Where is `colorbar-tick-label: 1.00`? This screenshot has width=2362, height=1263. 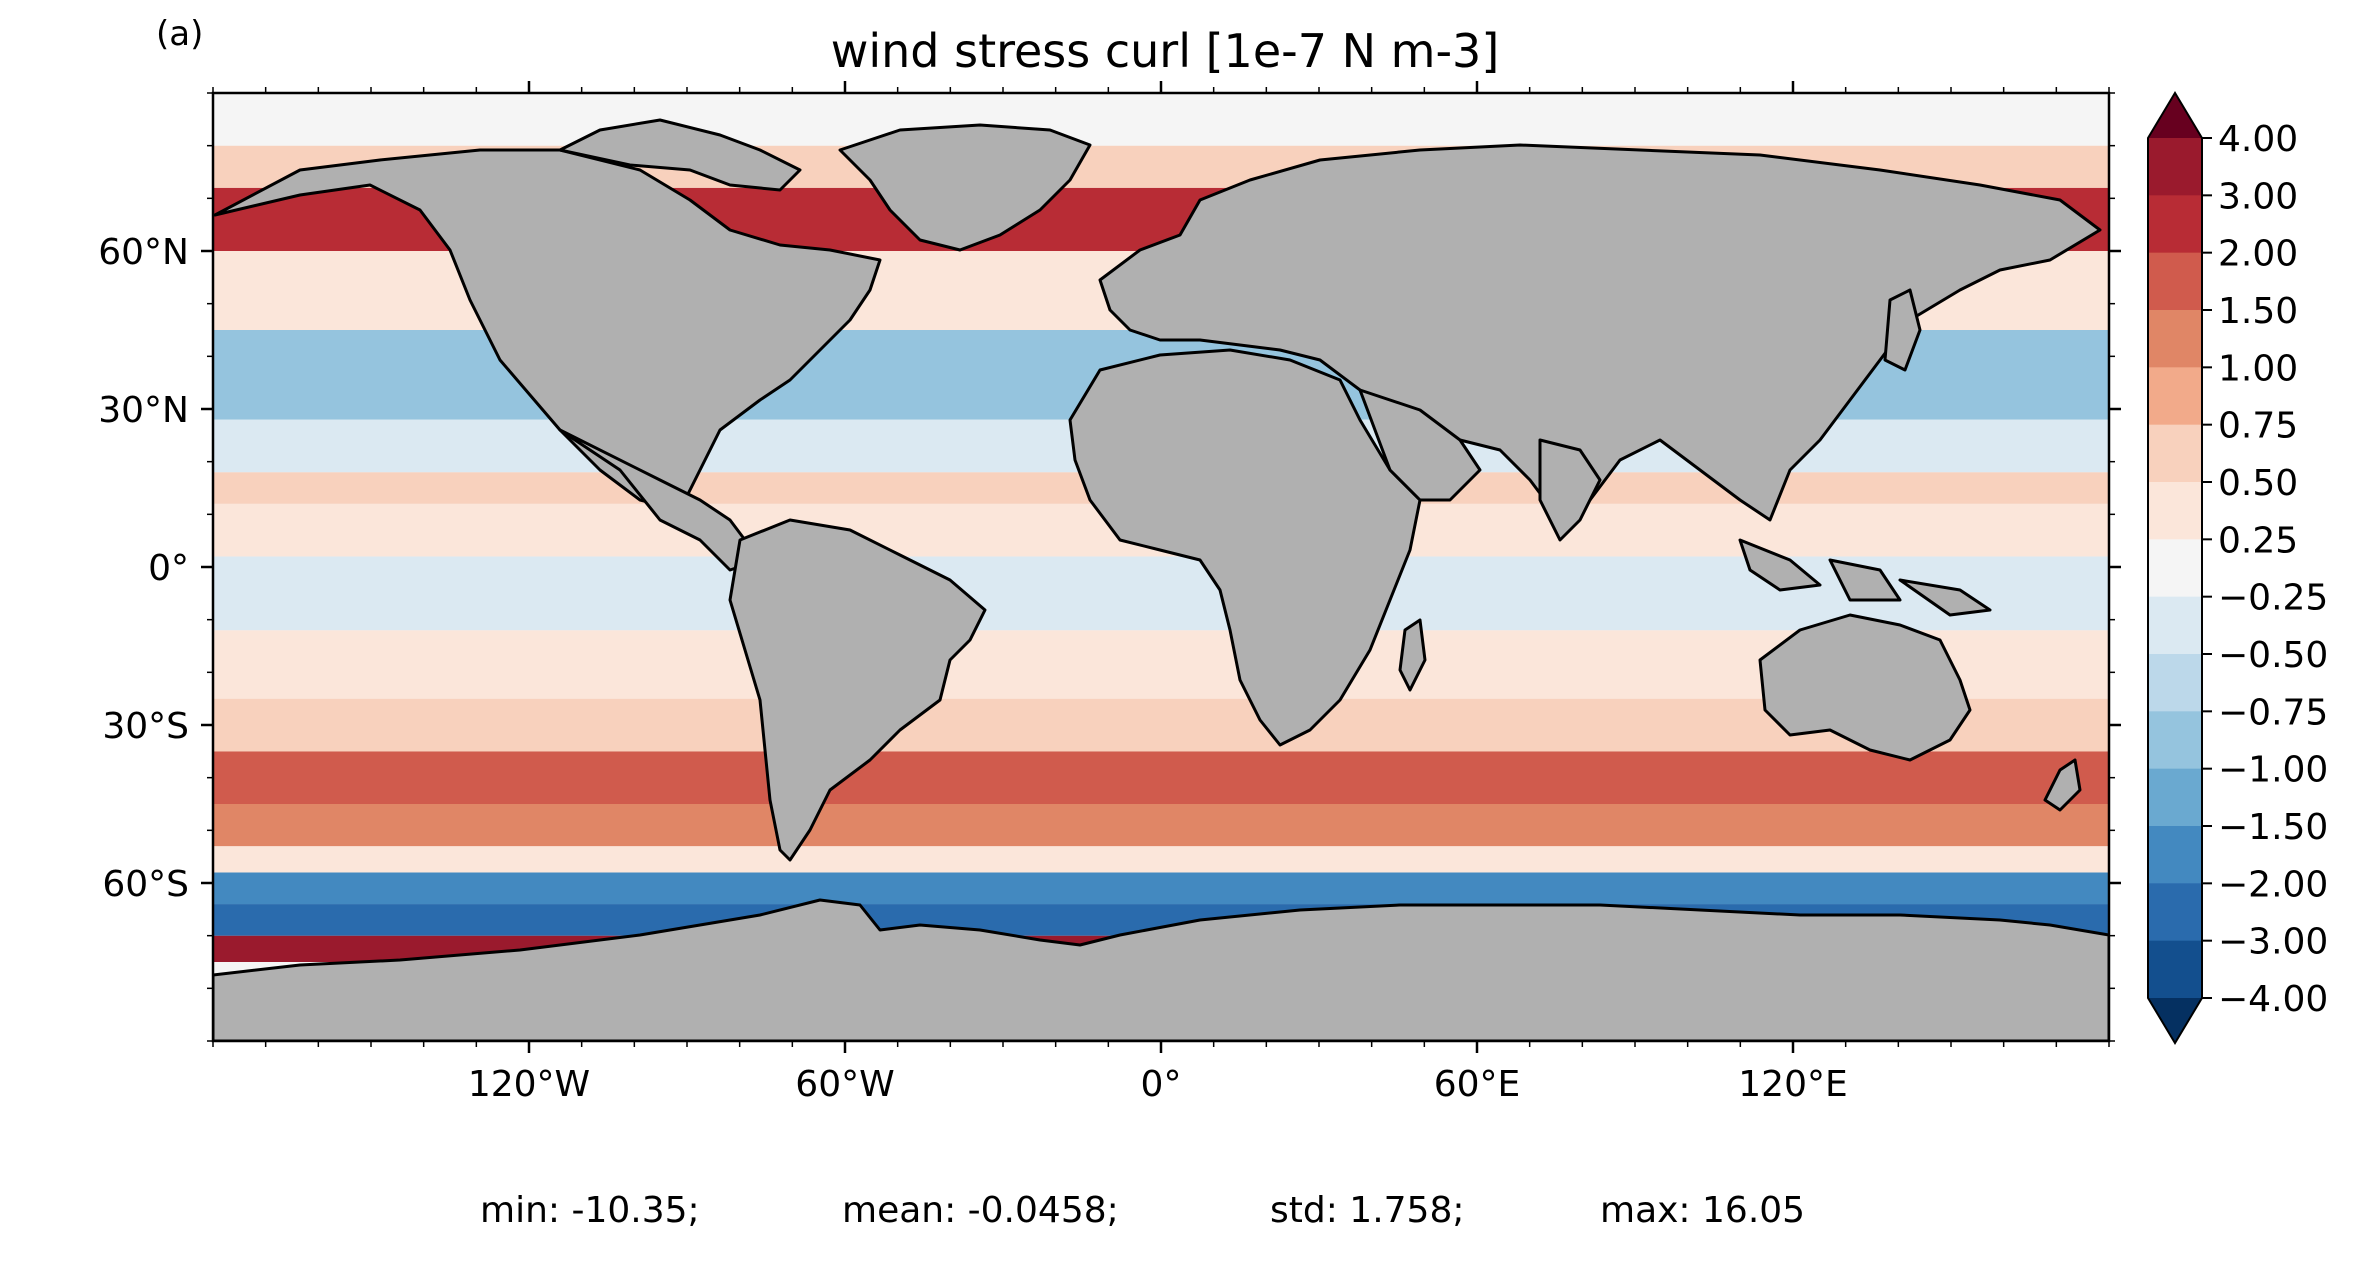 colorbar-tick-label: 1.00 is located at coordinates (2258, 368).